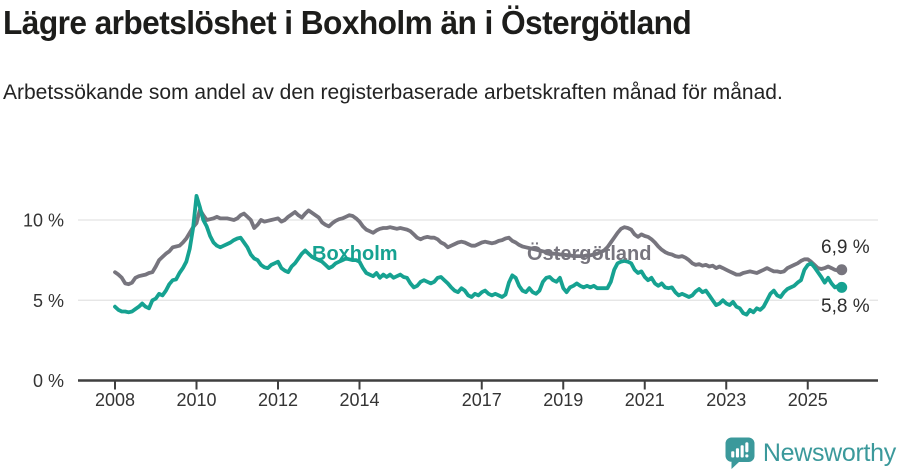 This screenshot has width=900, height=474. Describe the element at coordinates (842, 270) in the screenshot. I see `series-end-dot-östergötland` at that location.